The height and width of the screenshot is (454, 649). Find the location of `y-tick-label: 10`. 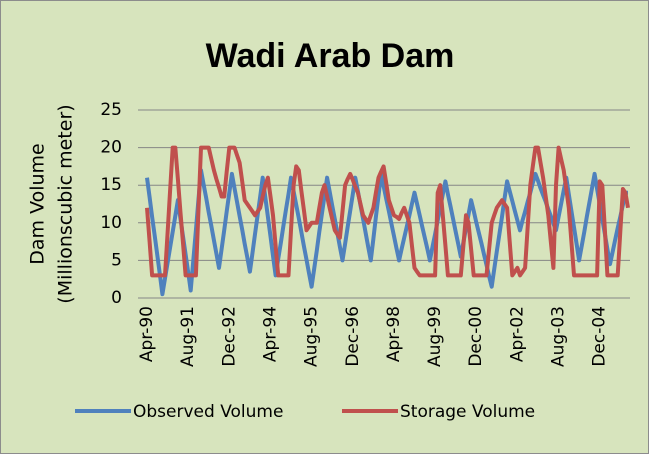

y-tick-label: 10 is located at coordinates (111, 223).